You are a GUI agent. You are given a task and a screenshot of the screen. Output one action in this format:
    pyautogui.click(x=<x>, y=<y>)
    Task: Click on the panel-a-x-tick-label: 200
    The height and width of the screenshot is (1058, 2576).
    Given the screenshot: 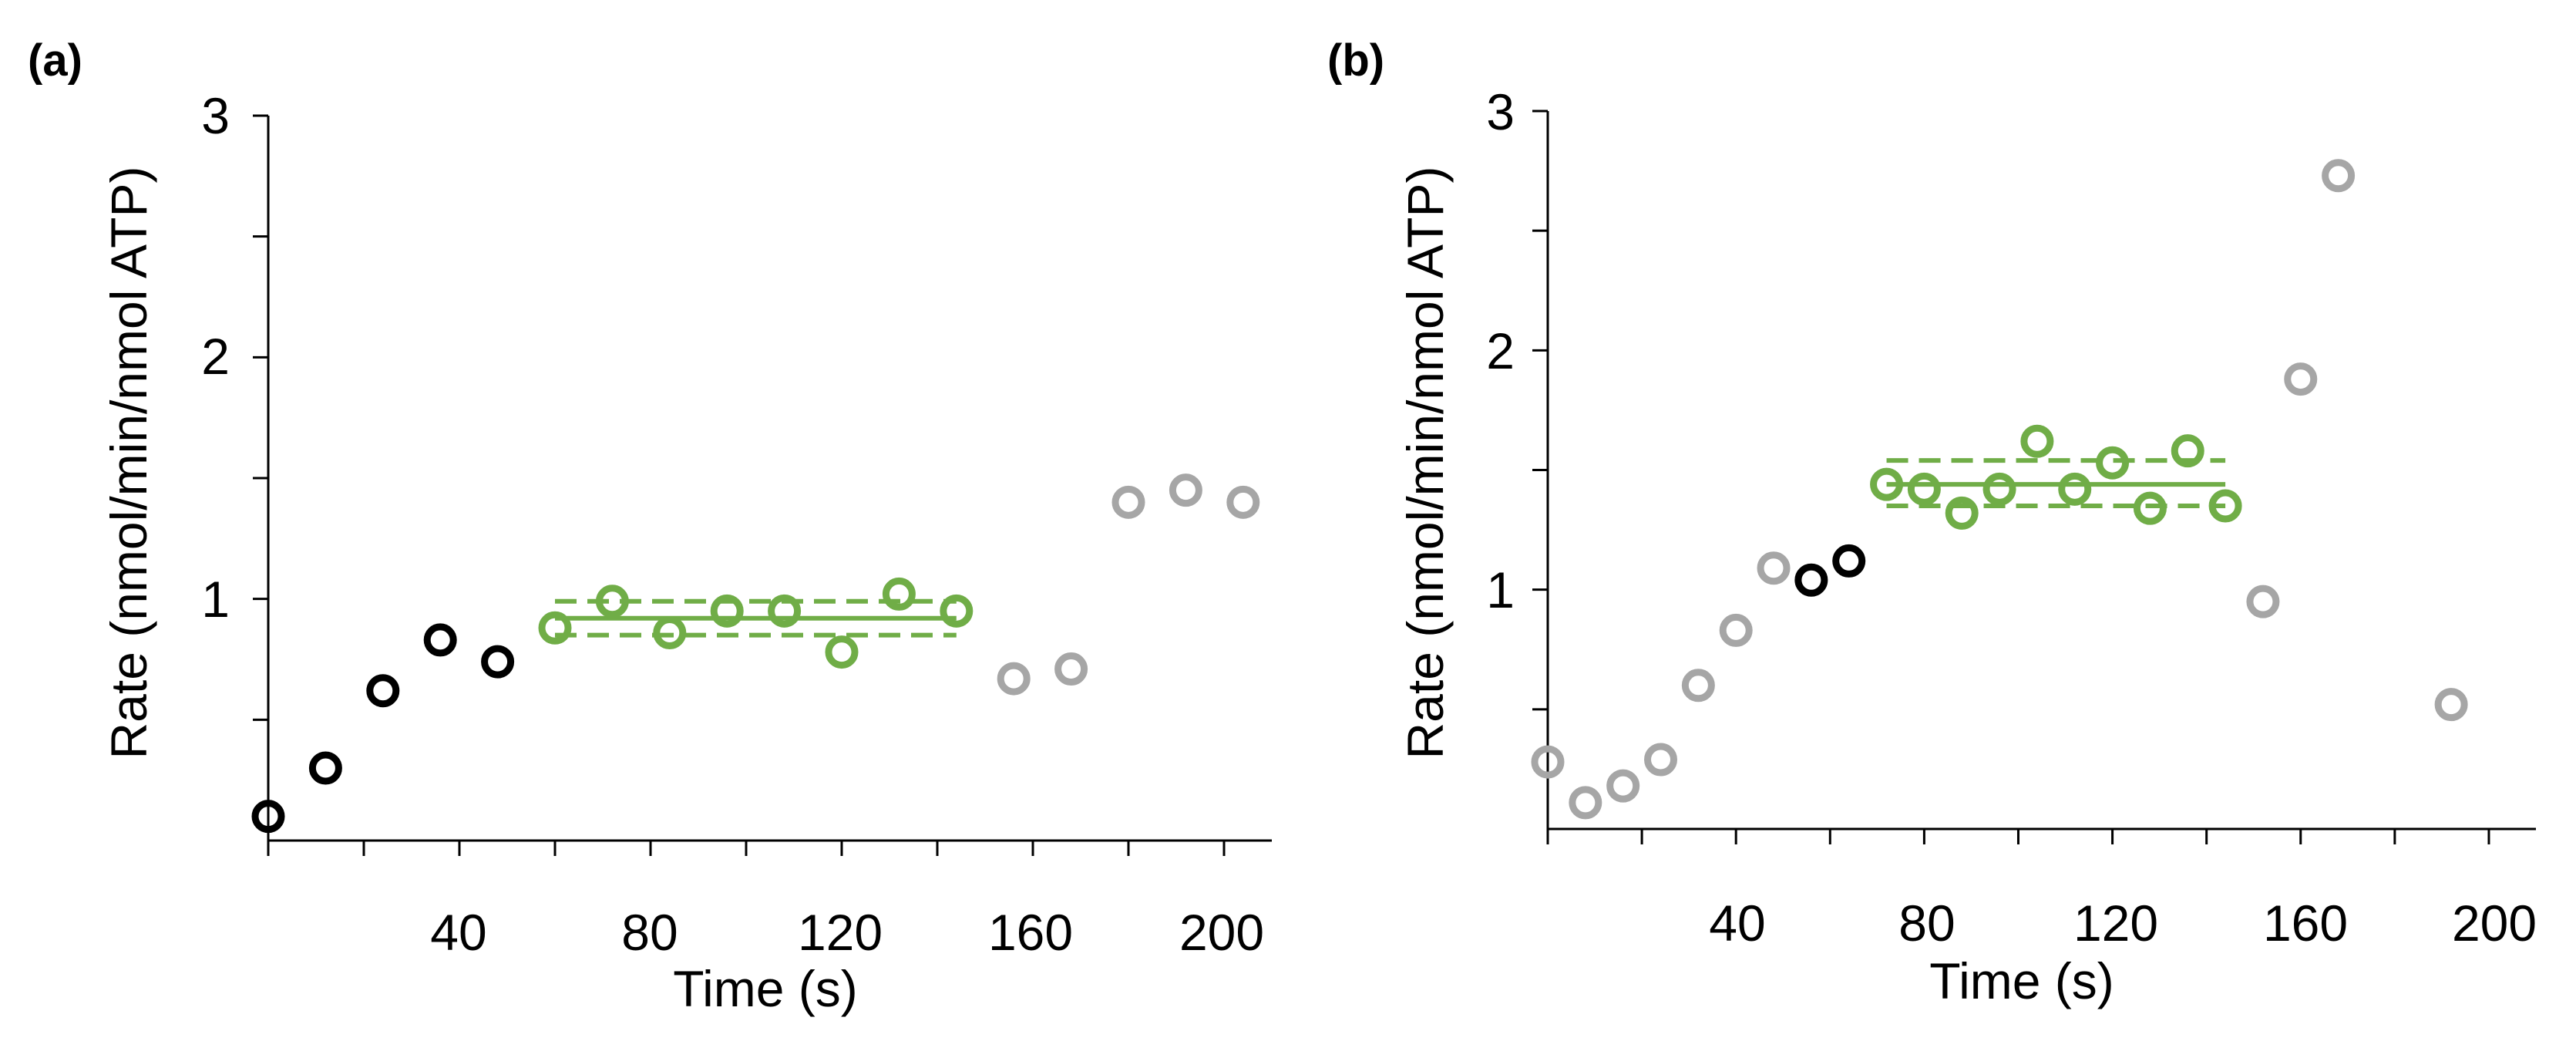 What is the action you would take?
    pyautogui.click(x=1221, y=932)
    